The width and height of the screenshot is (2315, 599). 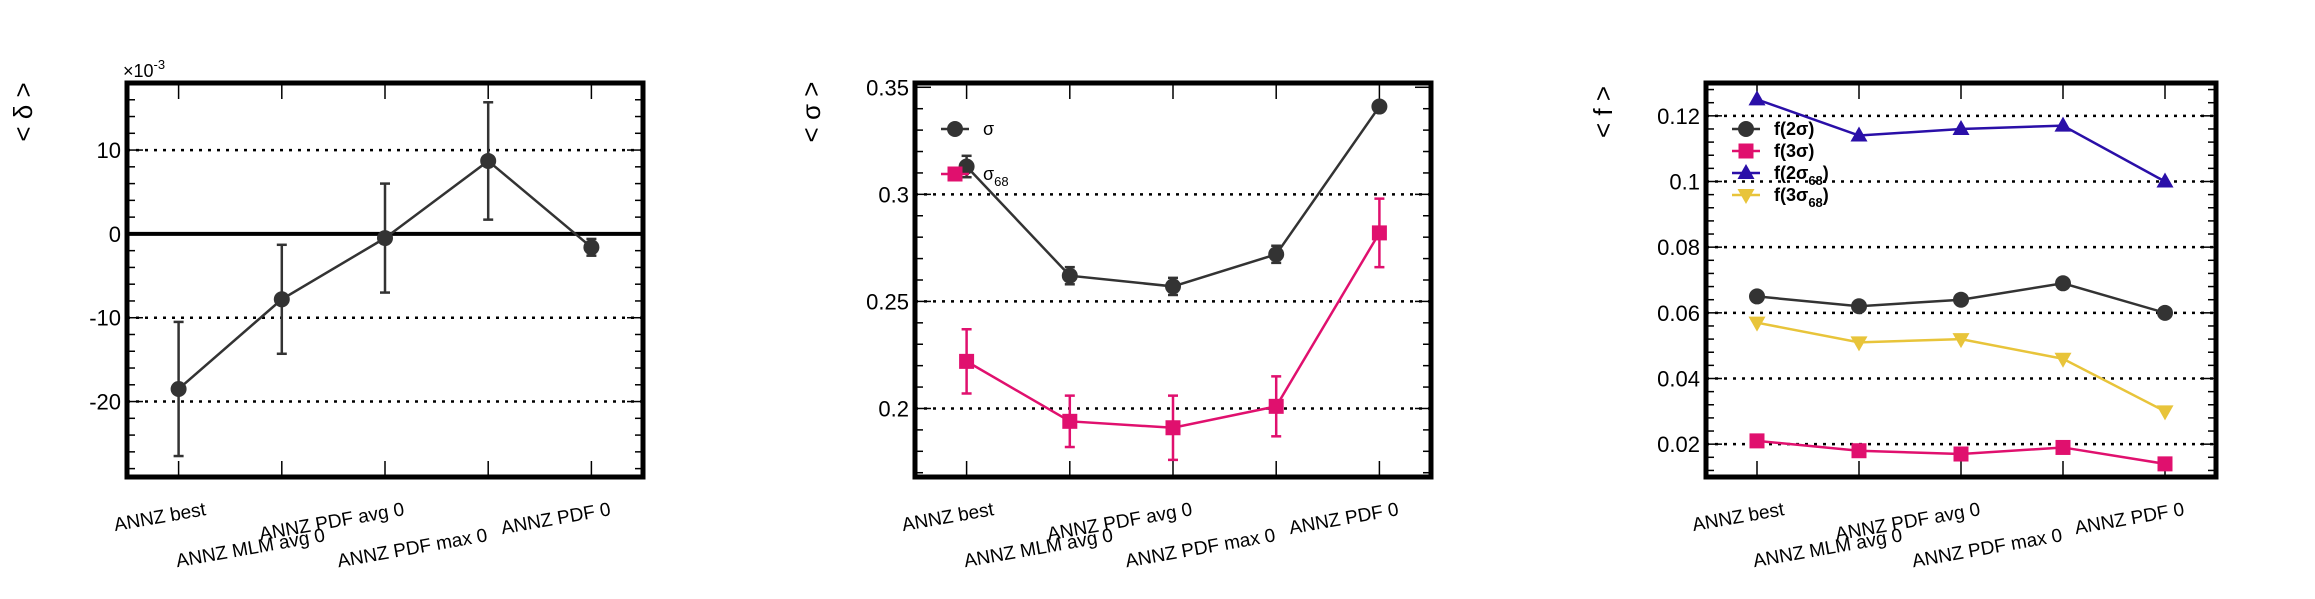 I want to click on plot-frame, so click(x=1961, y=280).